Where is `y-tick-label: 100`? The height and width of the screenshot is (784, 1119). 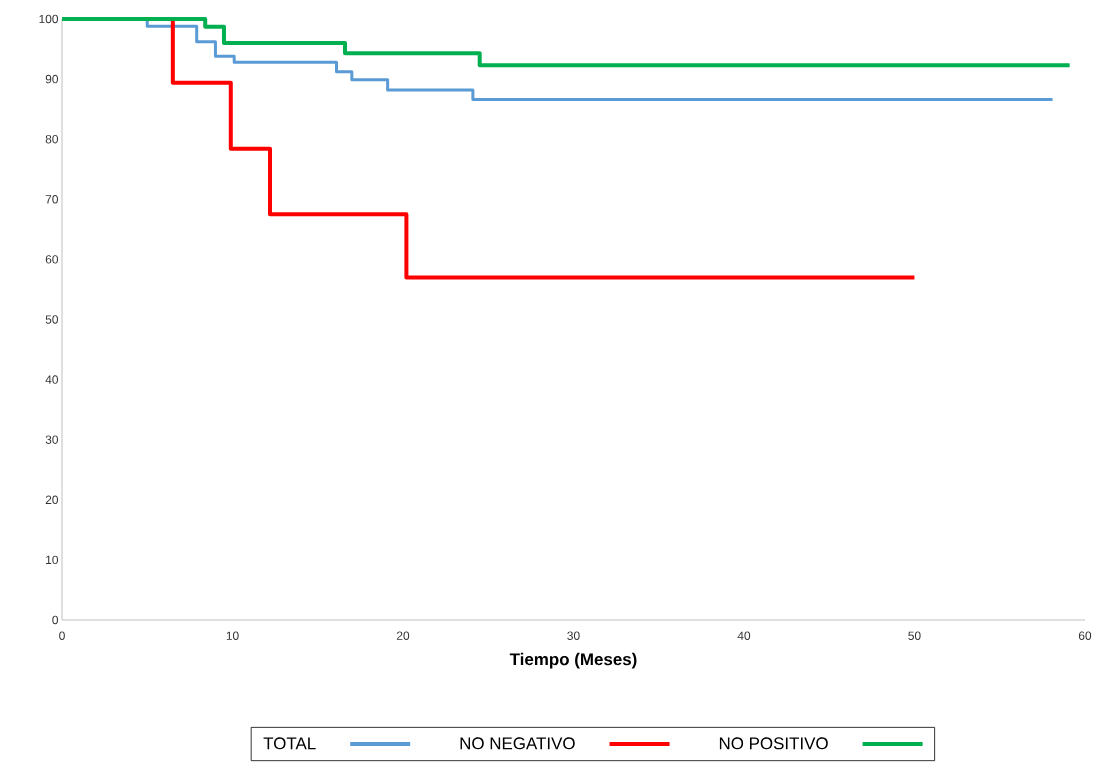 y-tick-label: 100 is located at coordinates (49, 19).